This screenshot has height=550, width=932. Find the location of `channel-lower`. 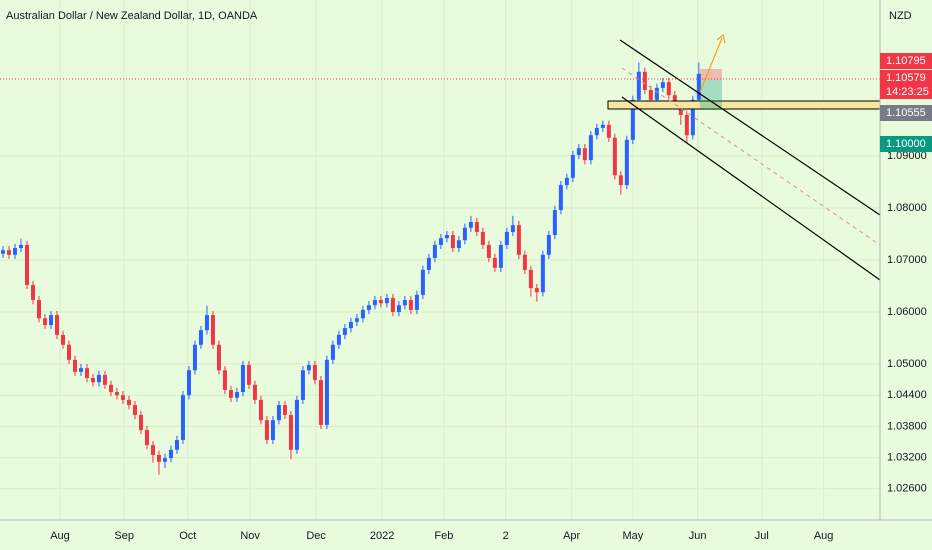

channel-lower is located at coordinates (751, 188).